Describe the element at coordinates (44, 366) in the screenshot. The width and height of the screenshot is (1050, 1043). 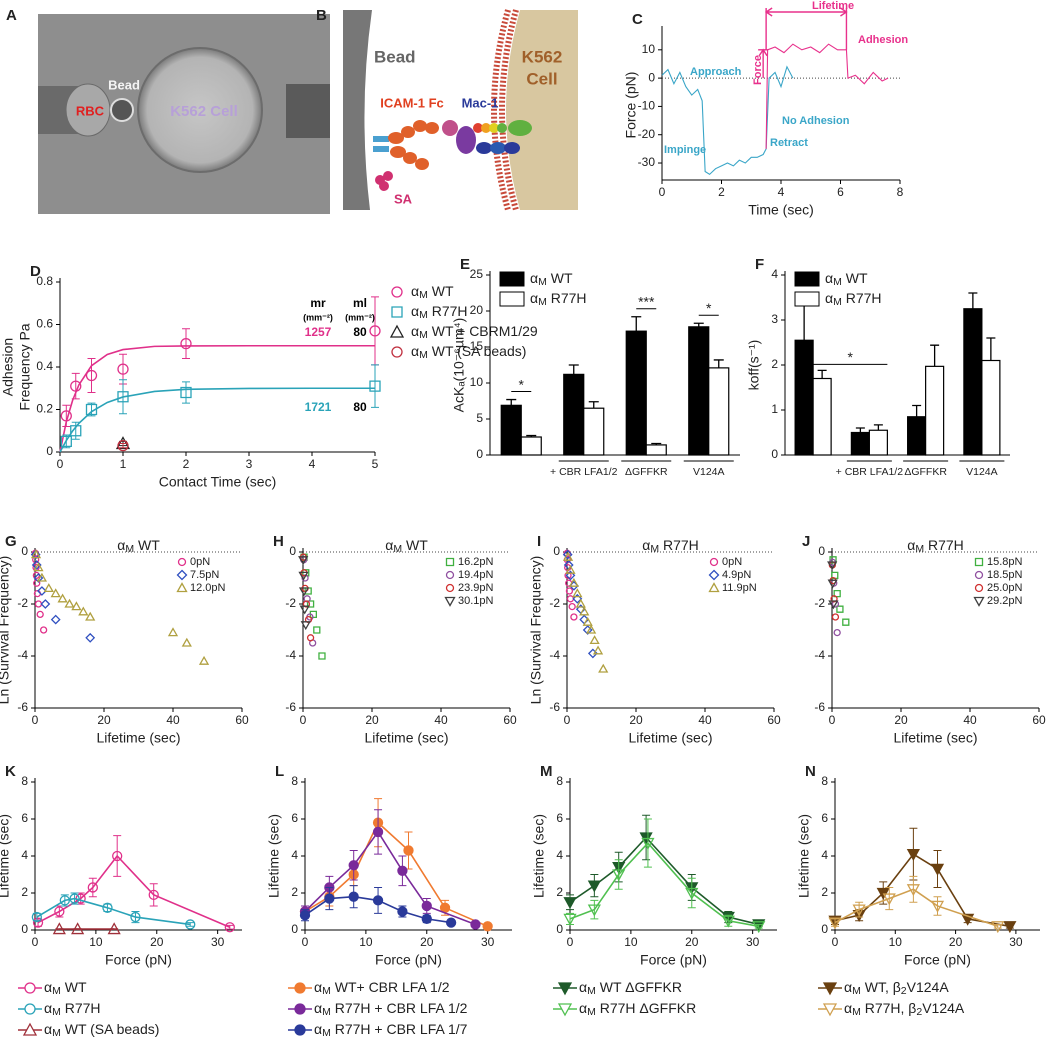
I see `y-tick-label: 0.4` at that location.